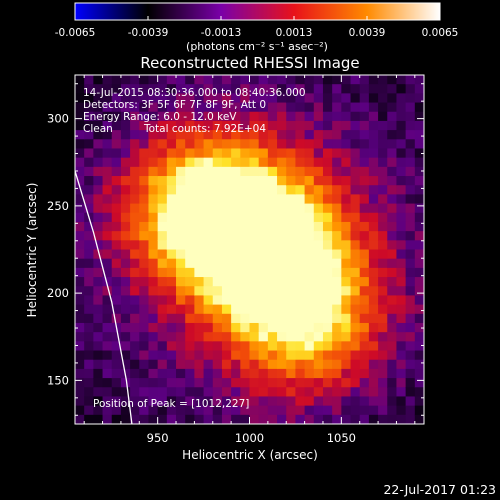  What do you see at coordinates (256, 27) in the screenshot?
I see `colorbar-ticks: -0.0065 -0.0039 -0.0013 0.0013 0.0039 0.0065` at bounding box center [256, 27].